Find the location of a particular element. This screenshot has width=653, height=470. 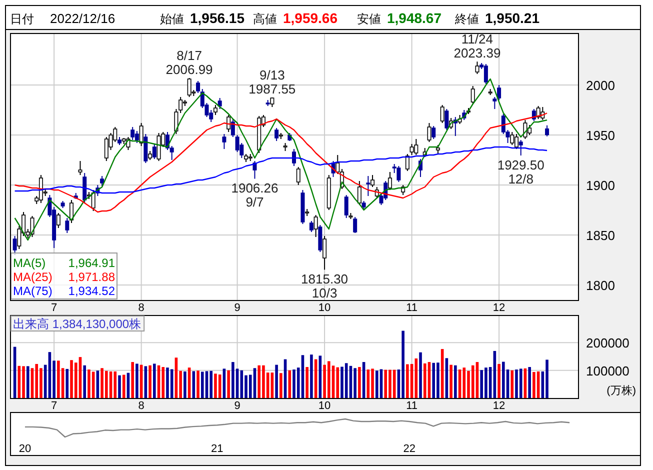

annotation: 1,934.52 is located at coordinates (92, 291).